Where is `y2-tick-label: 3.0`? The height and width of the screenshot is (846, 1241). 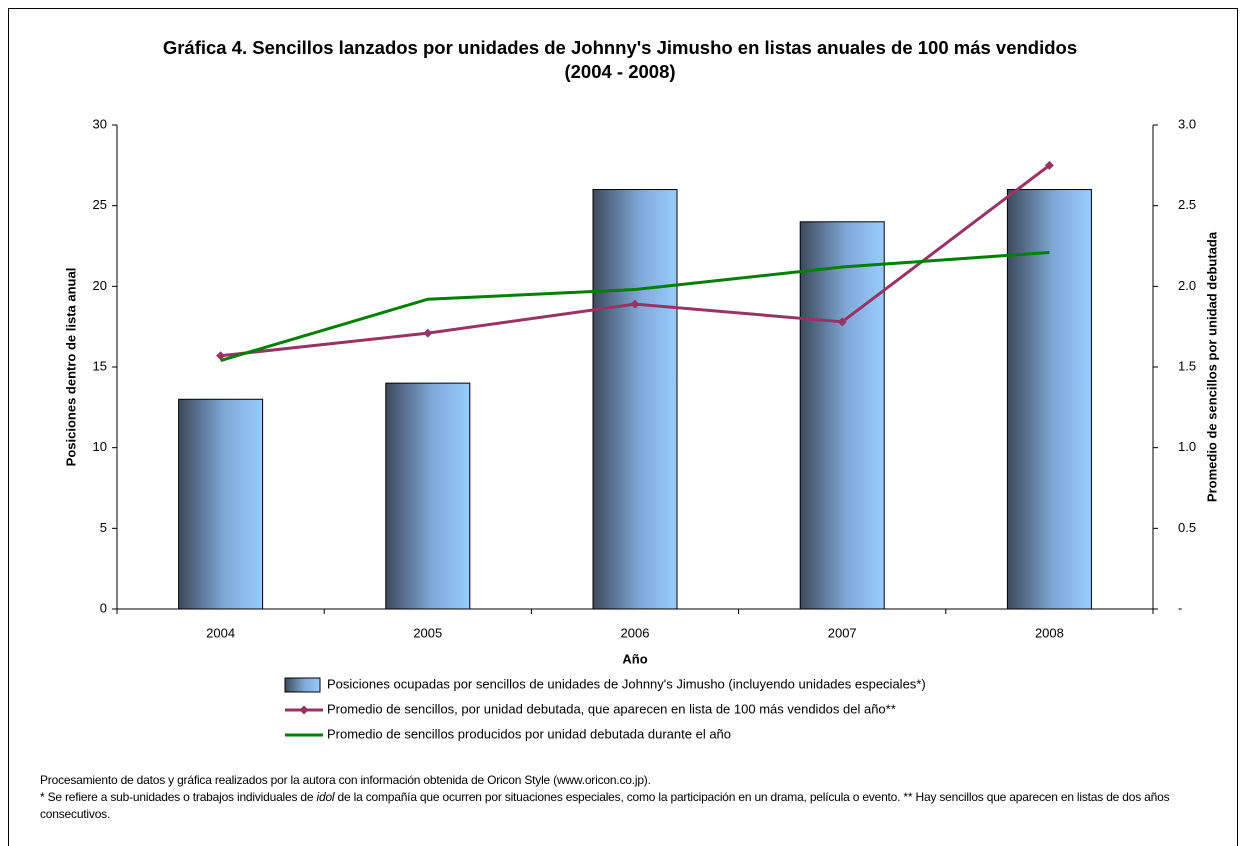 y2-tick-label: 3.0 is located at coordinates (1187, 123).